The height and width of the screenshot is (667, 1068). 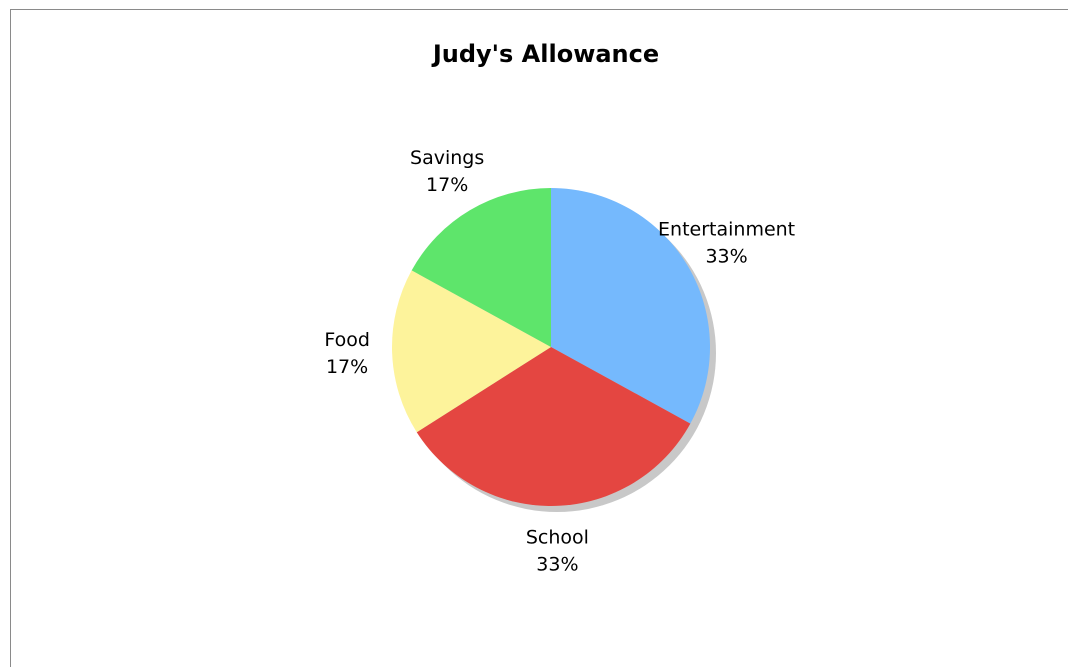 What do you see at coordinates (471, 351) in the screenshot?
I see `pie-slice-food` at bounding box center [471, 351].